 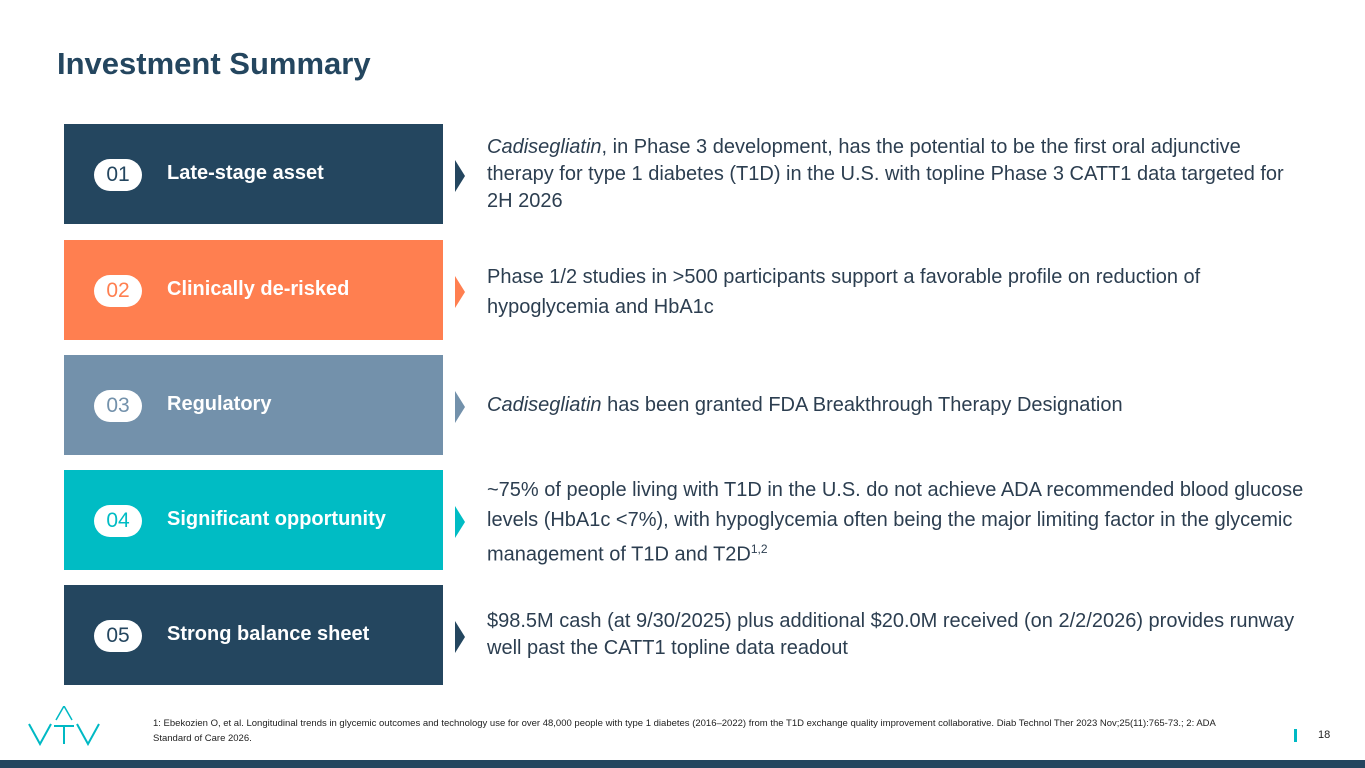 I want to click on row-3-box: 03 Regulatory, so click(x=253, y=405).